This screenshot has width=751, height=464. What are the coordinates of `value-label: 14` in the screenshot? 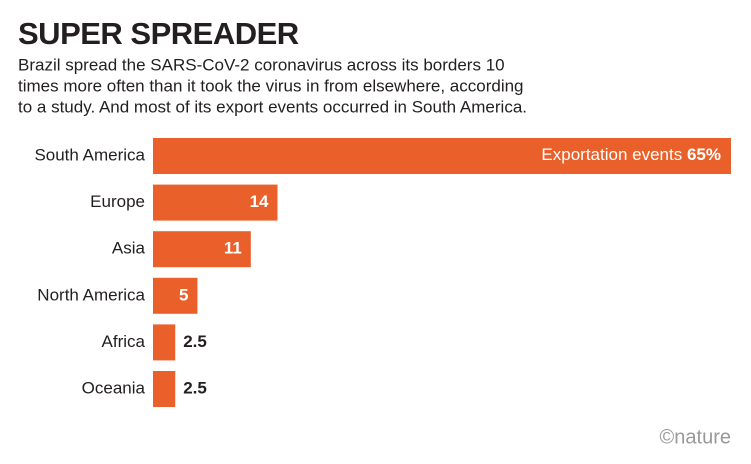 It's located at (259, 201).